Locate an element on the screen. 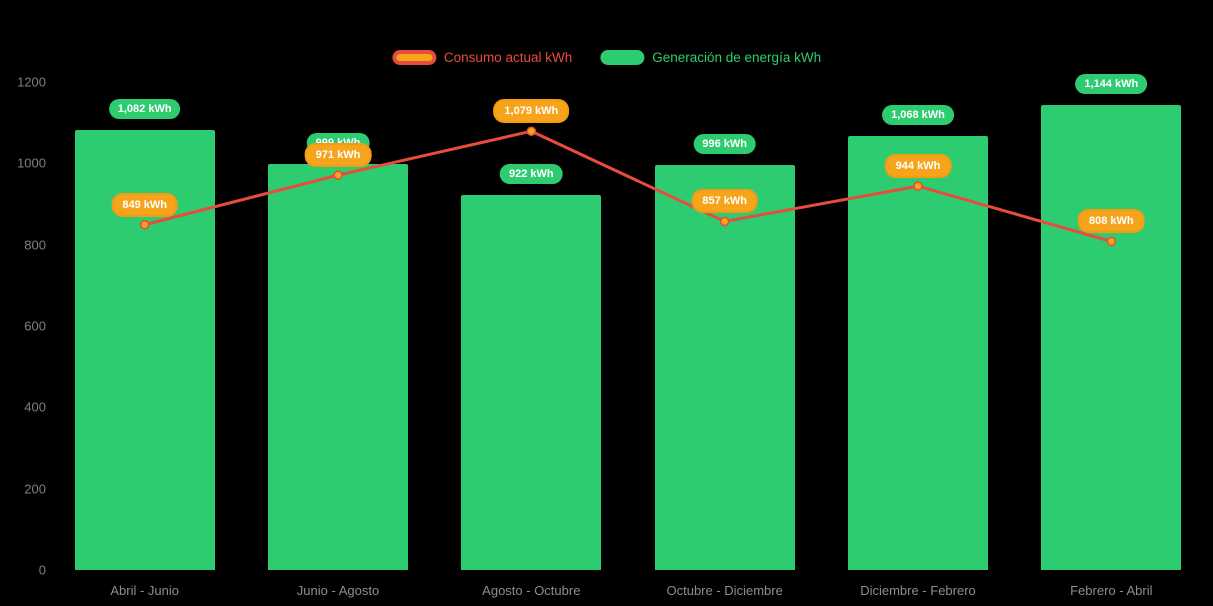 The width and height of the screenshot is (1213, 606). bar-value-badge: 1,068 kWh is located at coordinates (918, 114).